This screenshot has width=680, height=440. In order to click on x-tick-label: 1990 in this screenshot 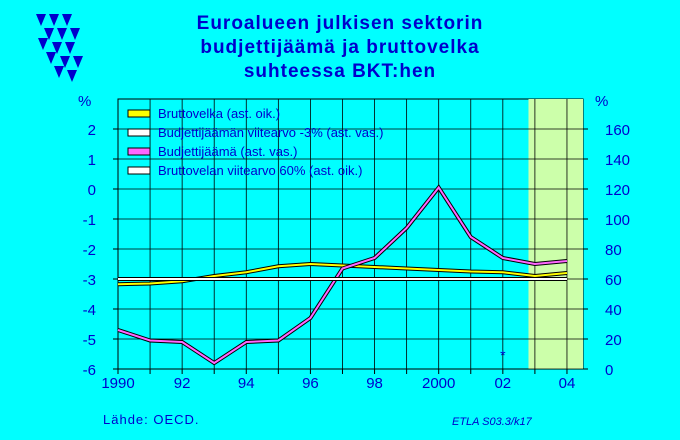, I will do `click(117, 383)`.